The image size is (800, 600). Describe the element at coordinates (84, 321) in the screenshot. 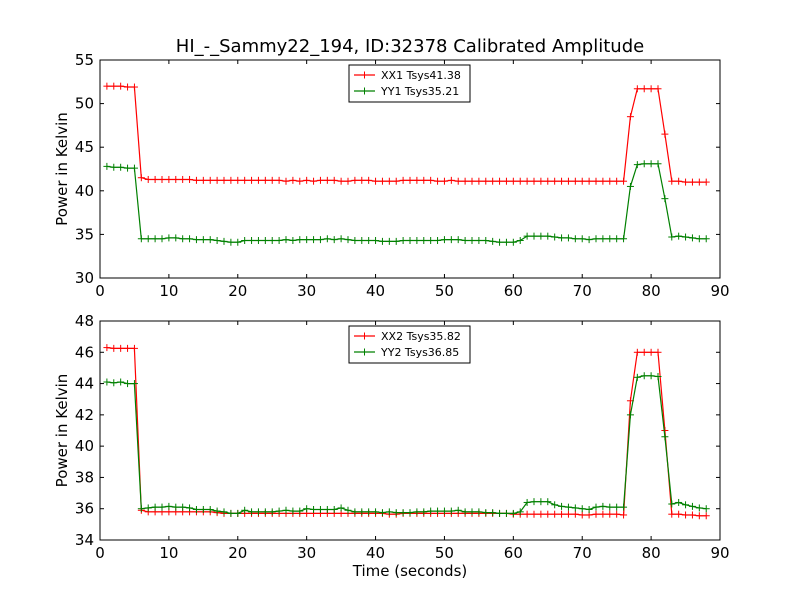

I see `y-tick-label: 48` at that location.